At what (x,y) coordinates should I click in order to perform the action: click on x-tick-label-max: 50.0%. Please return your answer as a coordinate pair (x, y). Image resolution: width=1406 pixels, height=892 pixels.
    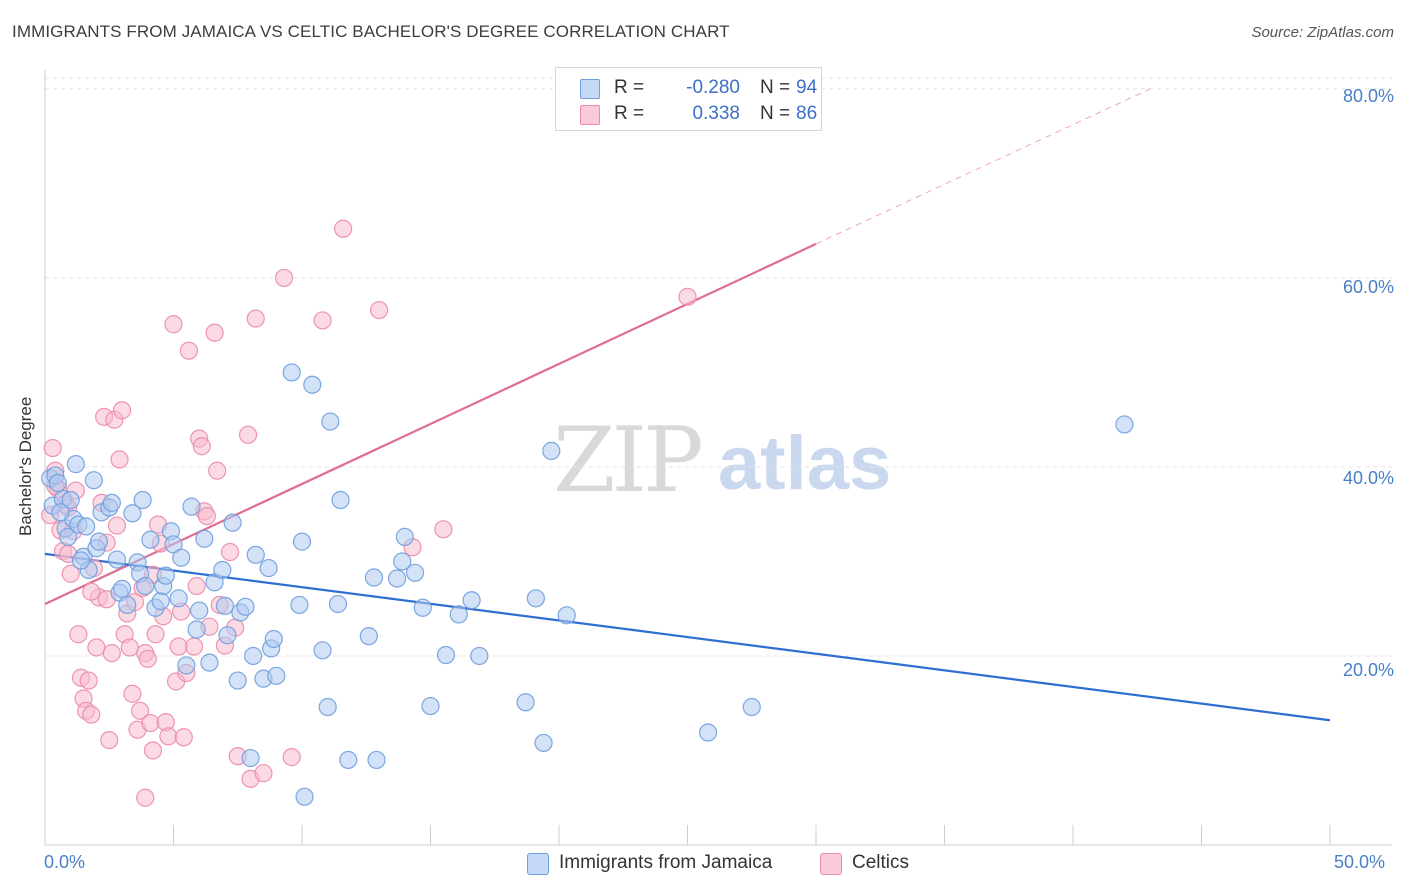
    Looking at the image, I should click on (1360, 862).